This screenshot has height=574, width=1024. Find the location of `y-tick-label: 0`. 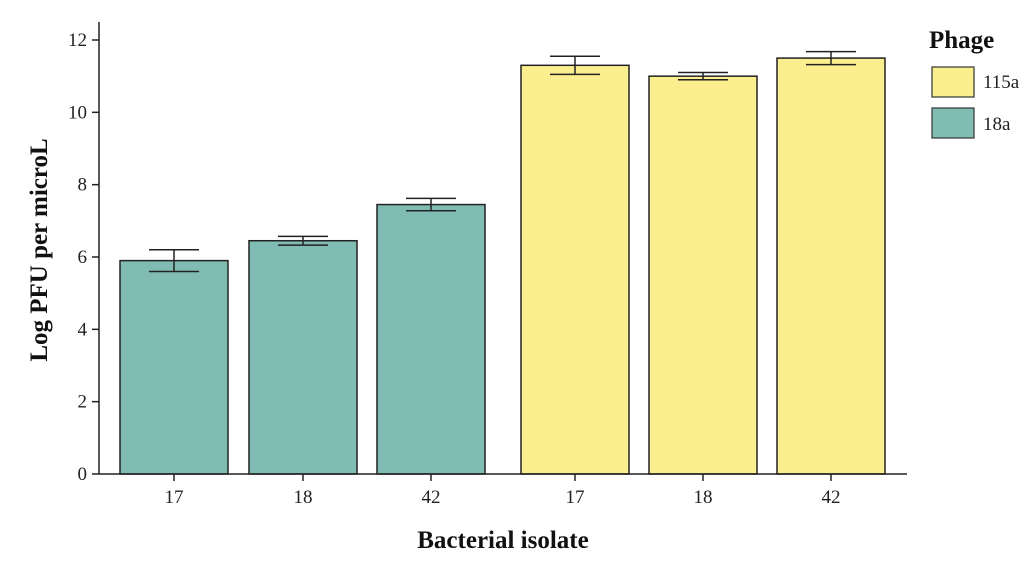

y-tick-label: 0 is located at coordinates (83, 474).